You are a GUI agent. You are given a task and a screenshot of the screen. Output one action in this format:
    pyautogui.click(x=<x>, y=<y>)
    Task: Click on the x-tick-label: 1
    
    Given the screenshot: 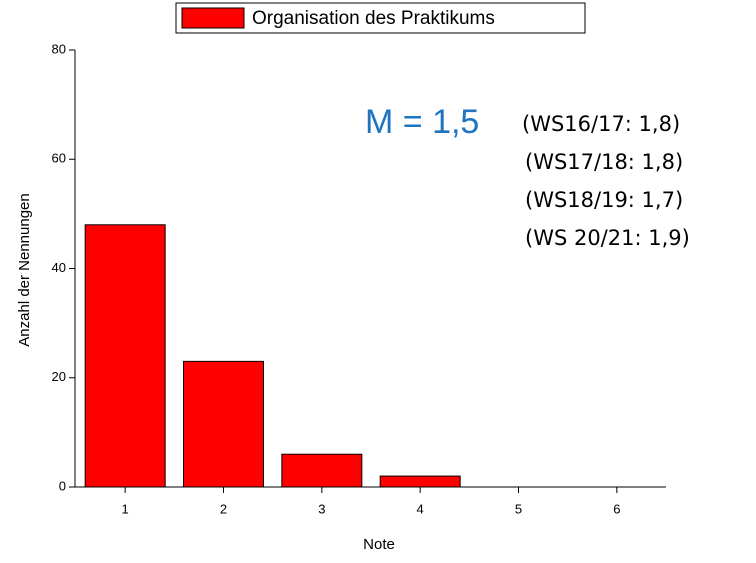 What is the action you would take?
    pyautogui.click(x=125, y=508)
    